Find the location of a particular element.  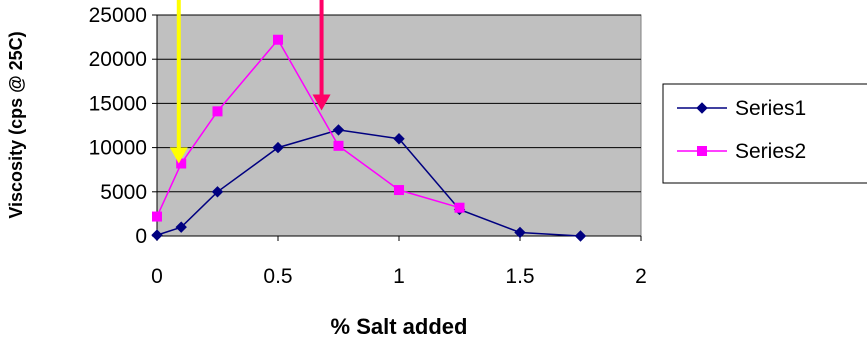

x-tick-label: 2 is located at coordinates (641, 276).